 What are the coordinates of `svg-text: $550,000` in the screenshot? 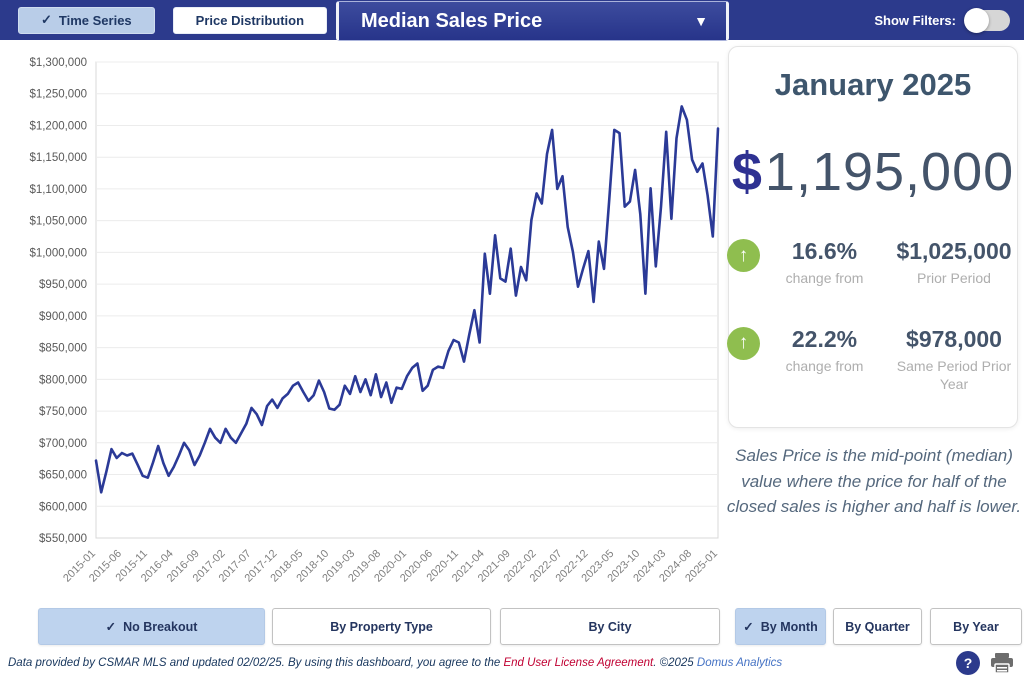 It's located at (63, 539).